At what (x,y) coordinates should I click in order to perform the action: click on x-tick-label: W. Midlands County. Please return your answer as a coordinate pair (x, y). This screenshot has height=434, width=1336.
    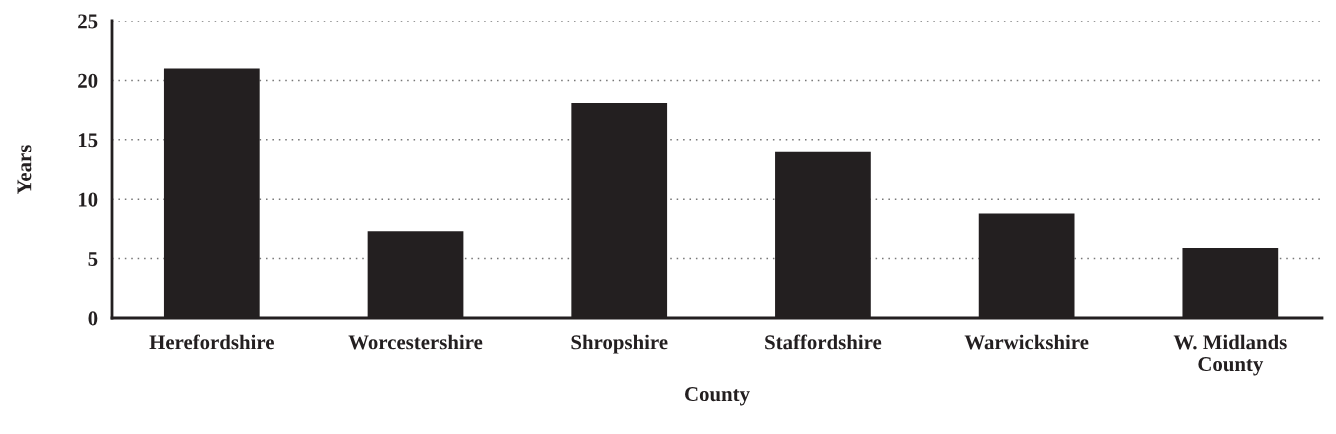
    Looking at the image, I should click on (1230, 355).